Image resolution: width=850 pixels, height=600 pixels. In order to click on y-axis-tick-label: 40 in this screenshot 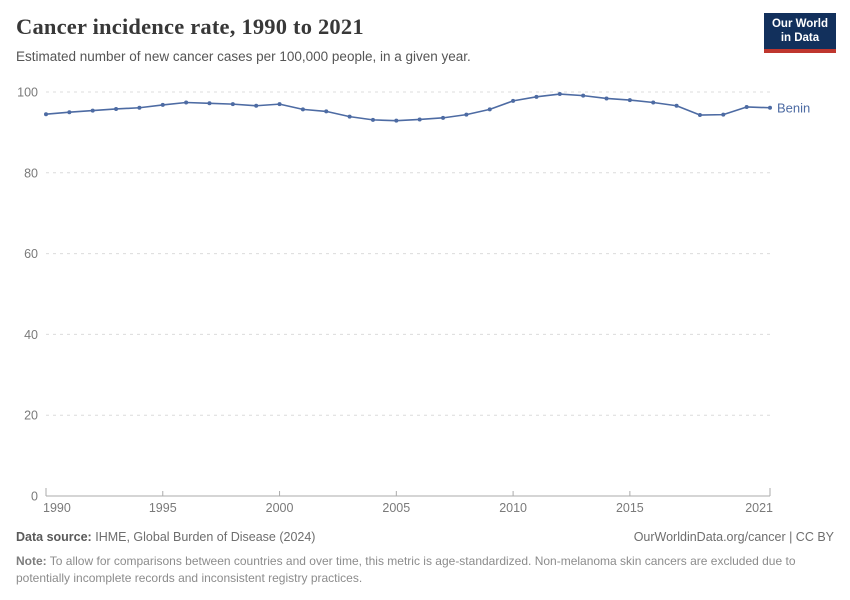, I will do `click(31, 335)`.